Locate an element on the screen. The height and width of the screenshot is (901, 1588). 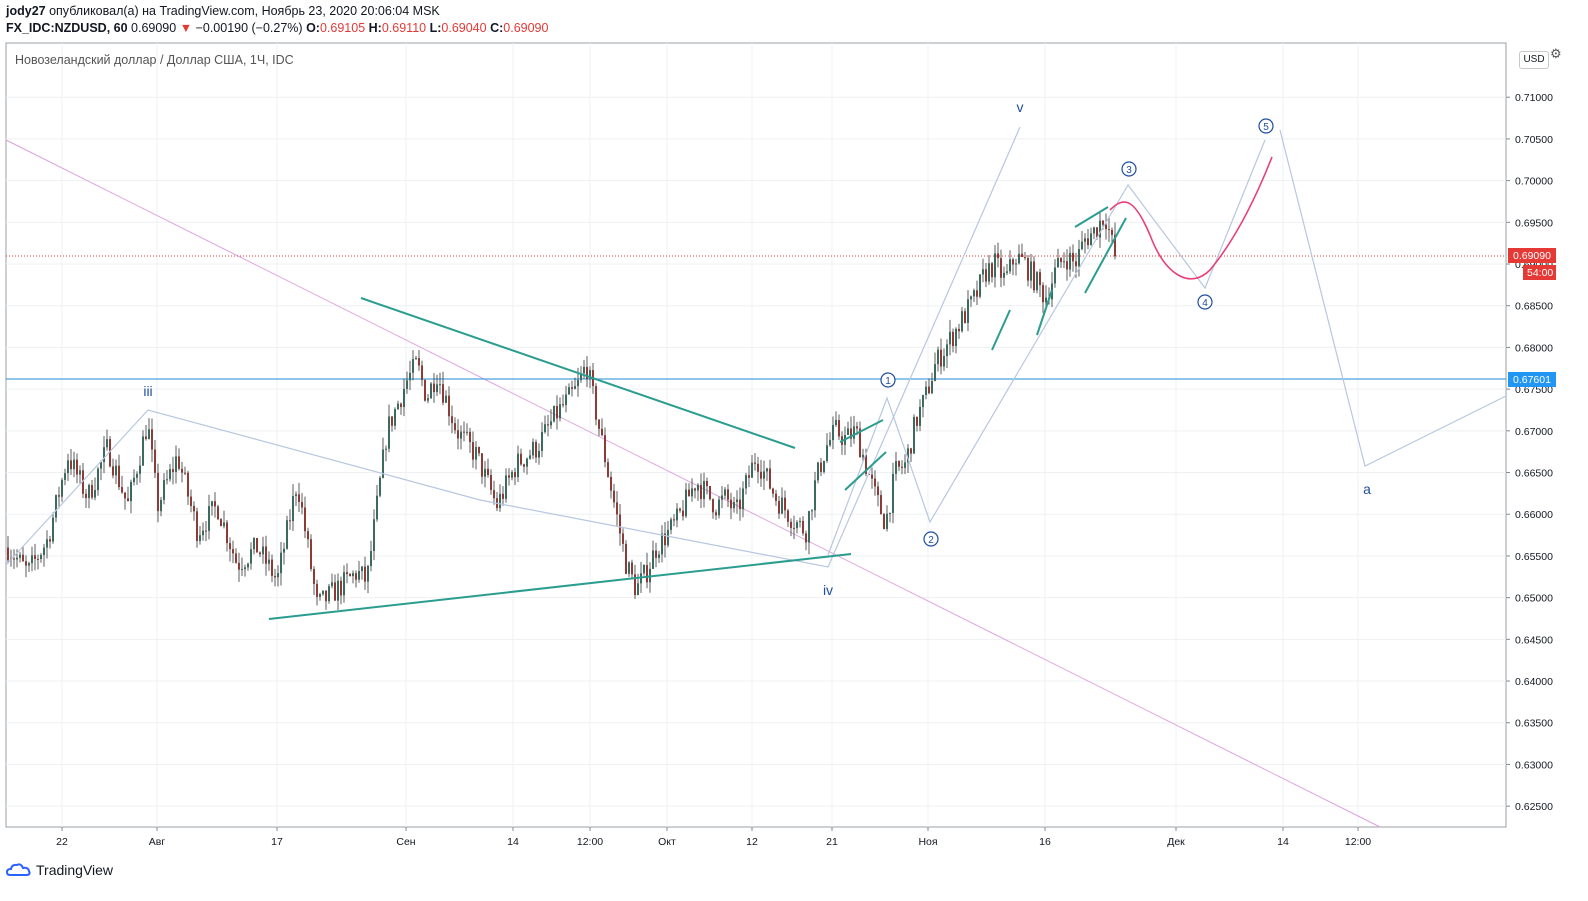
x-tick-label: 12 is located at coordinates (752, 842).